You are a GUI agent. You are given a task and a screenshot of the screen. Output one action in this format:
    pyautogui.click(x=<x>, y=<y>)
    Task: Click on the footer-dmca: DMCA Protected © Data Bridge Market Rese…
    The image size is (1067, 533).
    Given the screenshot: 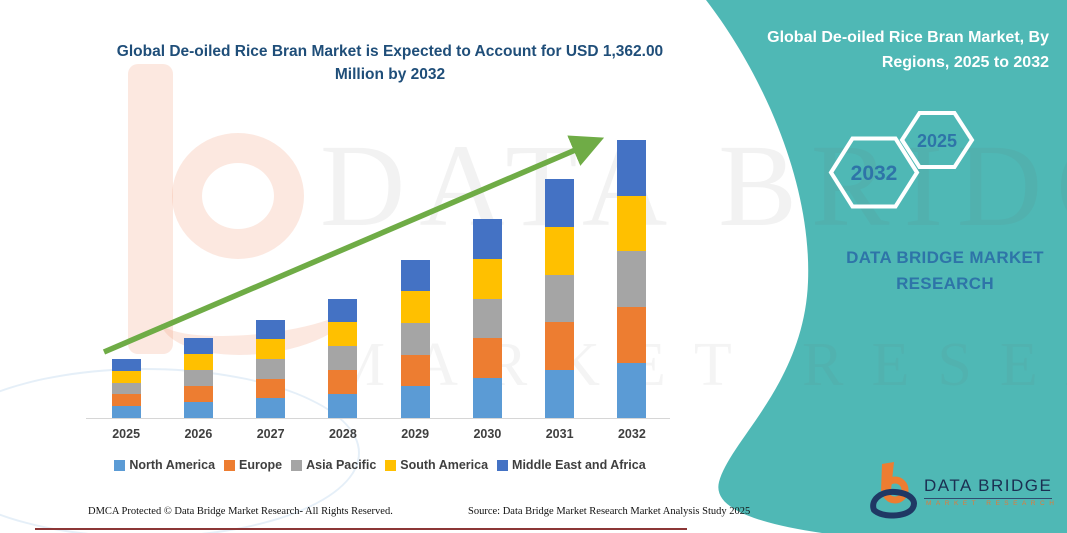 What is the action you would take?
    pyautogui.click(x=240, y=511)
    